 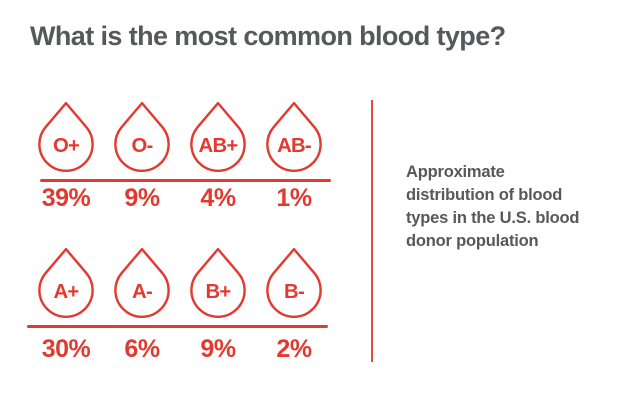 What do you see at coordinates (493, 218) in the screenshot?
I see `annotation-line: types in the U.S. blood` at bounding box center [493, 218].